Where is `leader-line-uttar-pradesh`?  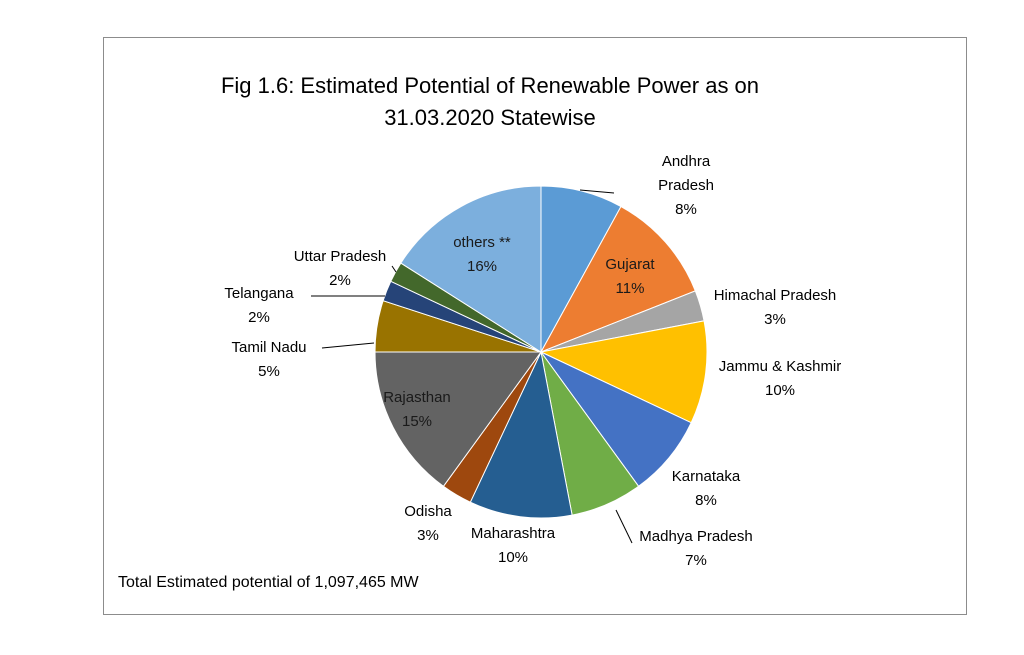 leader-line-uttar-pradesh is located at coordinates (394, 269).